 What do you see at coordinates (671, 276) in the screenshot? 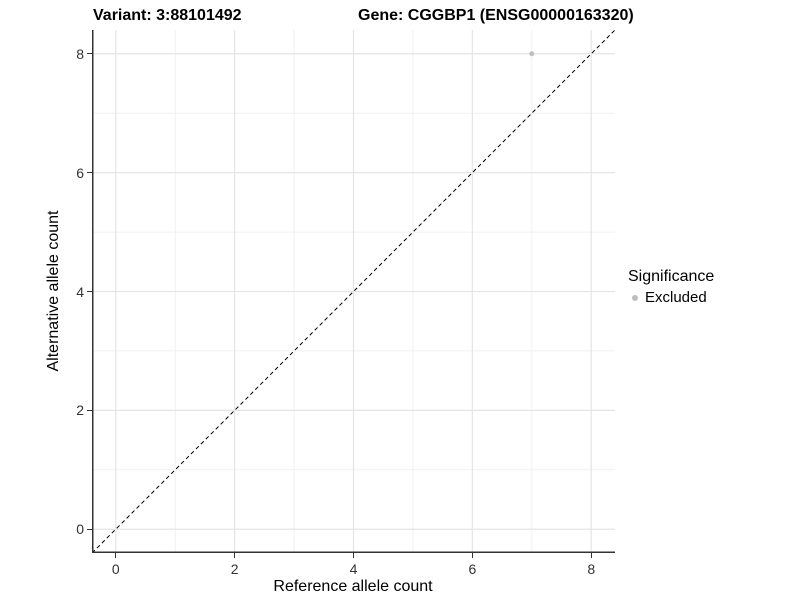
I see `legend-title: Significance` at bounding box center [671, 276].